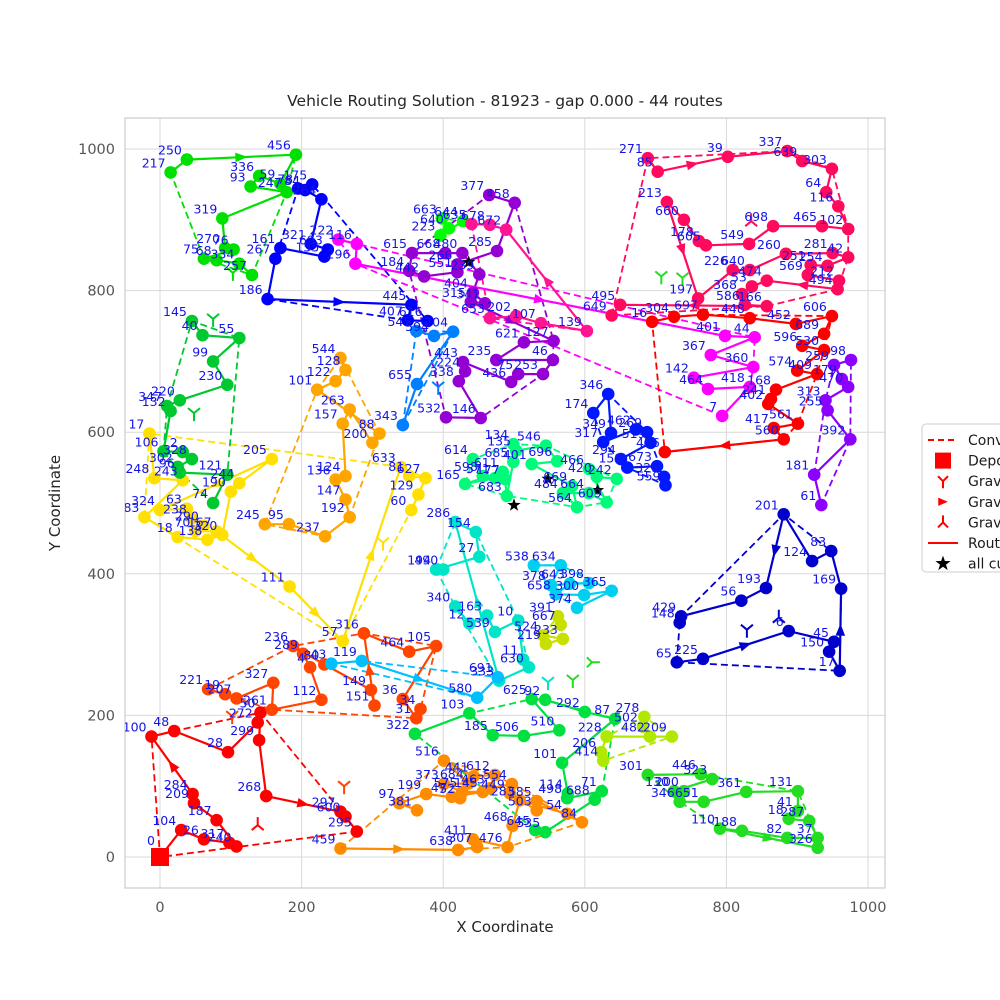 The image size is (1000, 1000). Describe the element at coordinates (548, 478) in the screenshot. I see `all-customers-star` at that location.